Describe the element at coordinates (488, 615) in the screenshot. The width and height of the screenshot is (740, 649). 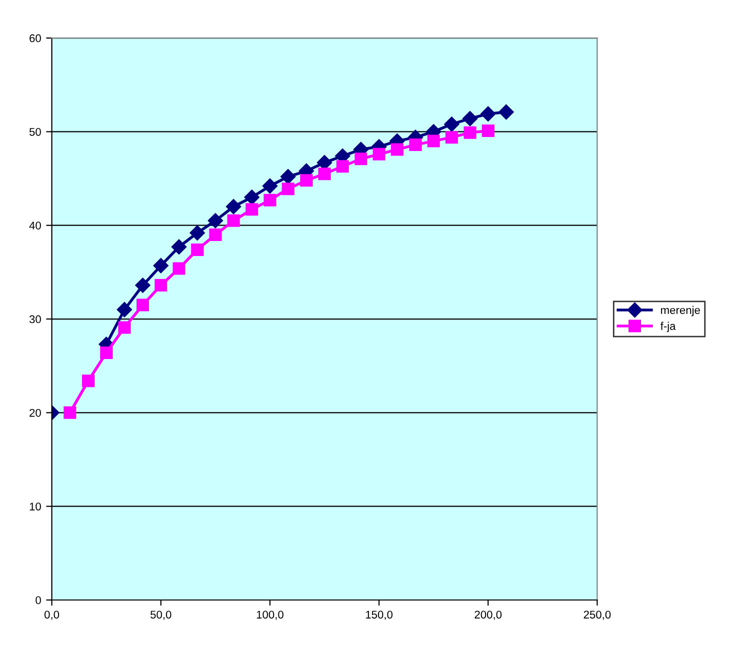
I see `x-tick-label: 200,0` at that location.